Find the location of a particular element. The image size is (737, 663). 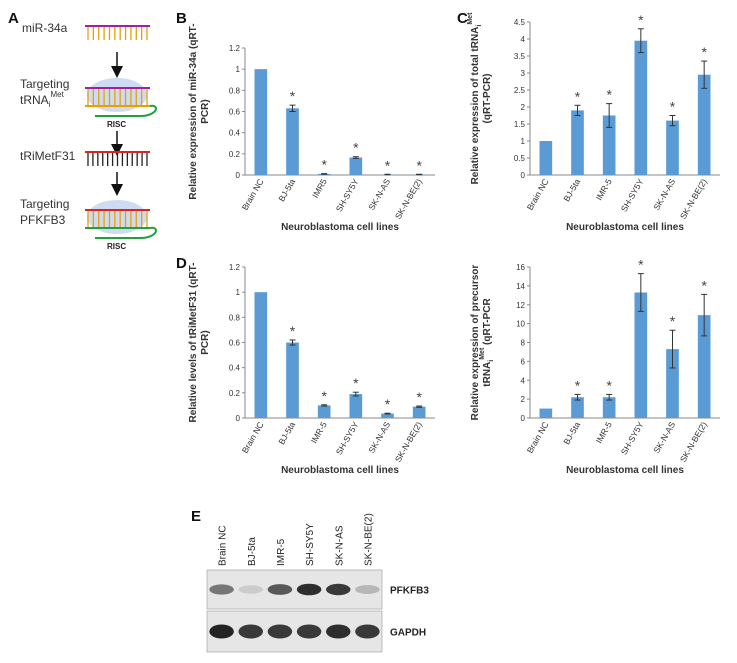

y-tick-label: 10 is located at coordinates (520, 324).